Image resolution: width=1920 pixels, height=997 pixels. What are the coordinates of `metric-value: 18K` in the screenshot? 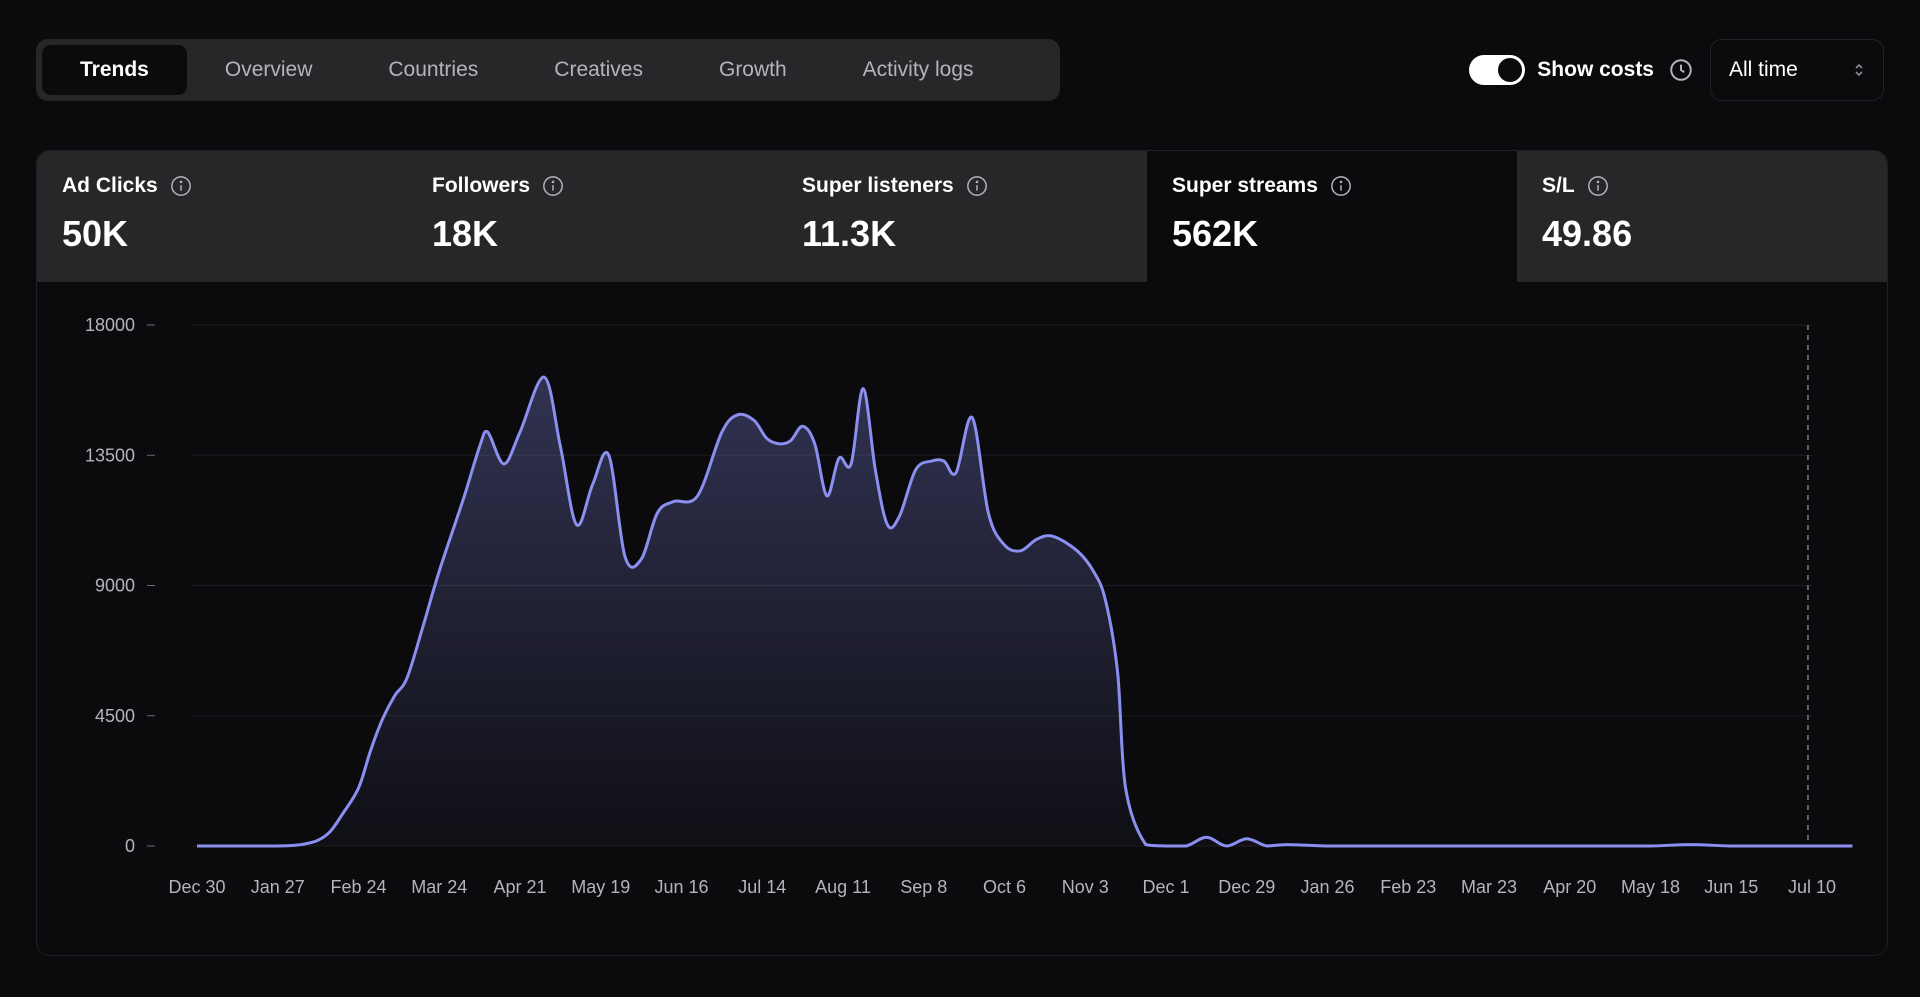 It's located at (465, 233).